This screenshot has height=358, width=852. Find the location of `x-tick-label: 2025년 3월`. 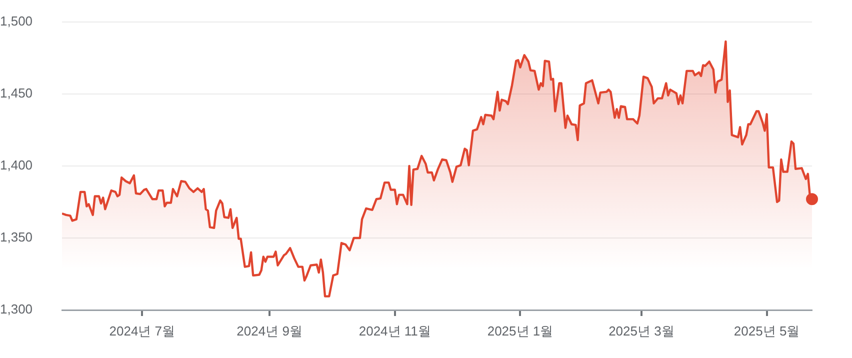

x-tick-label: 2025년 3월 is located at coordinates (641, 330).